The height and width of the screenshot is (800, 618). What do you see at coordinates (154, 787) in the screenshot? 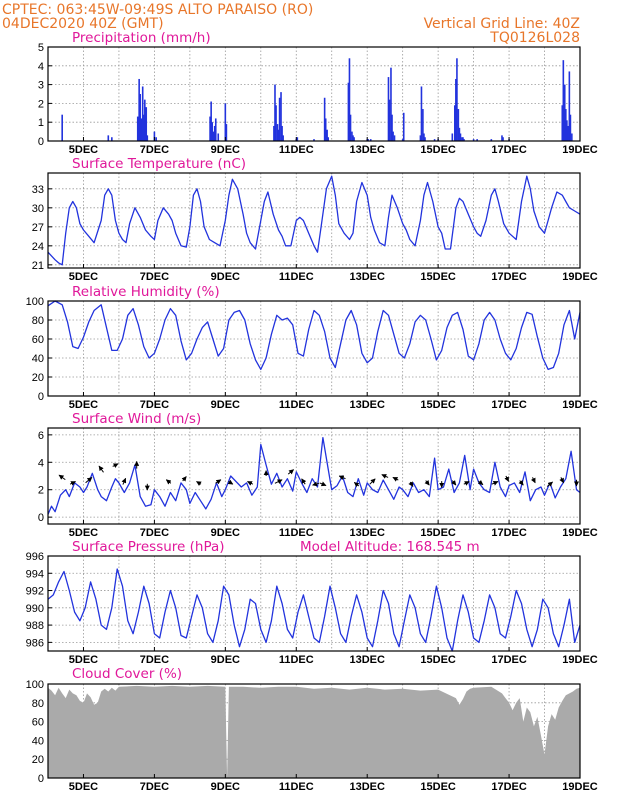
I see `cloud-xtick-label: 7DEC` at bounding box center [154, 787].